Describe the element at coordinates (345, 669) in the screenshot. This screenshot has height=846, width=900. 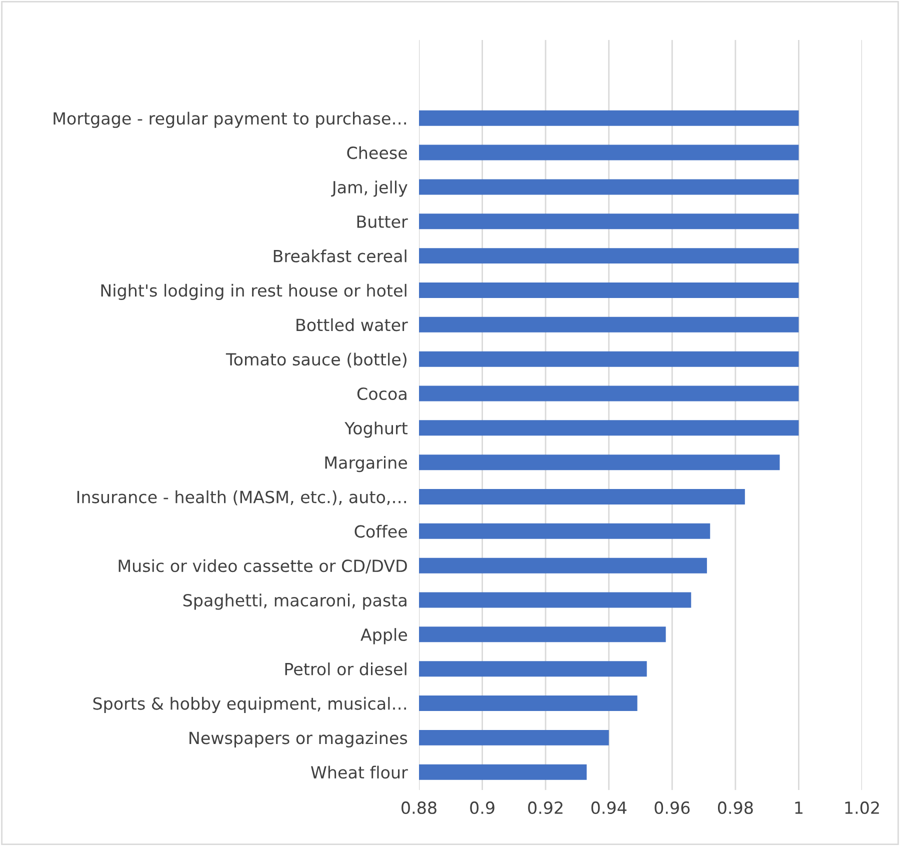
I see `y-tick-label: Petrol or diesel` at that location.